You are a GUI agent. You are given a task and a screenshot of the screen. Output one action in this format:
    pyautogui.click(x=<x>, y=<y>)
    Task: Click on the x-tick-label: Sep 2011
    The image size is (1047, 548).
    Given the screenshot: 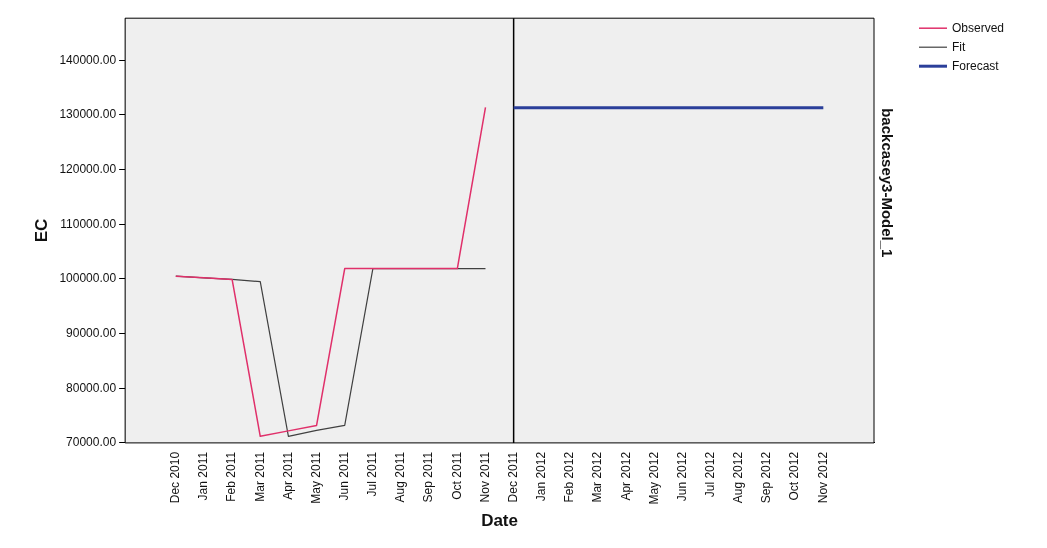 What is the action you would take?
    pyautogui.click(x=428, y=477)
    